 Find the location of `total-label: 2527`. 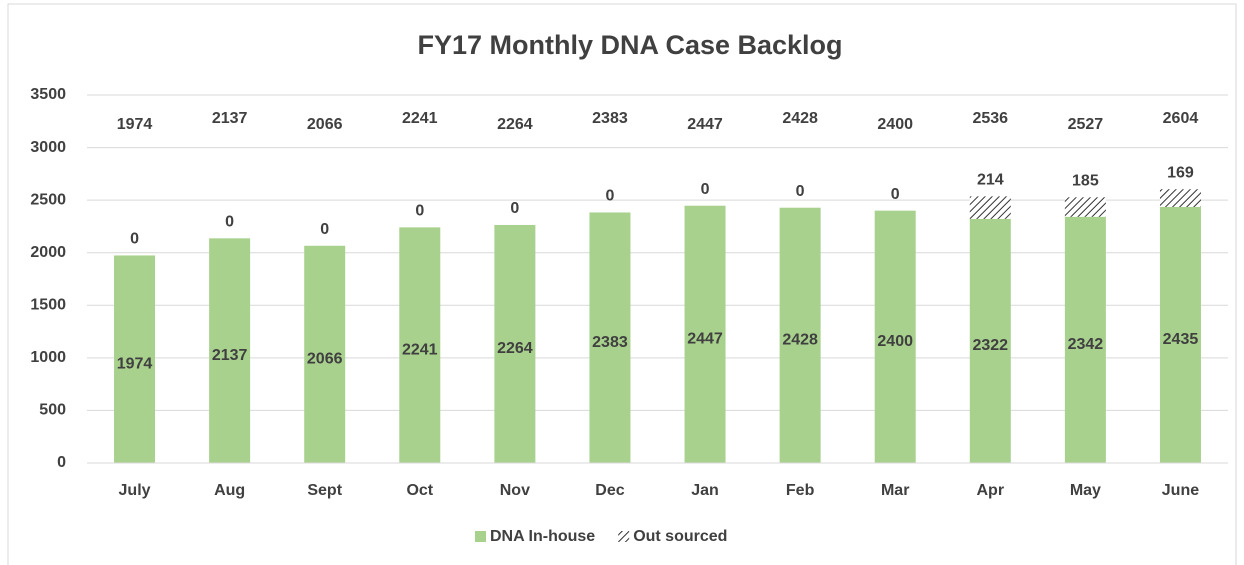

total-label: 2527 is located at coordinates (1086, 124).